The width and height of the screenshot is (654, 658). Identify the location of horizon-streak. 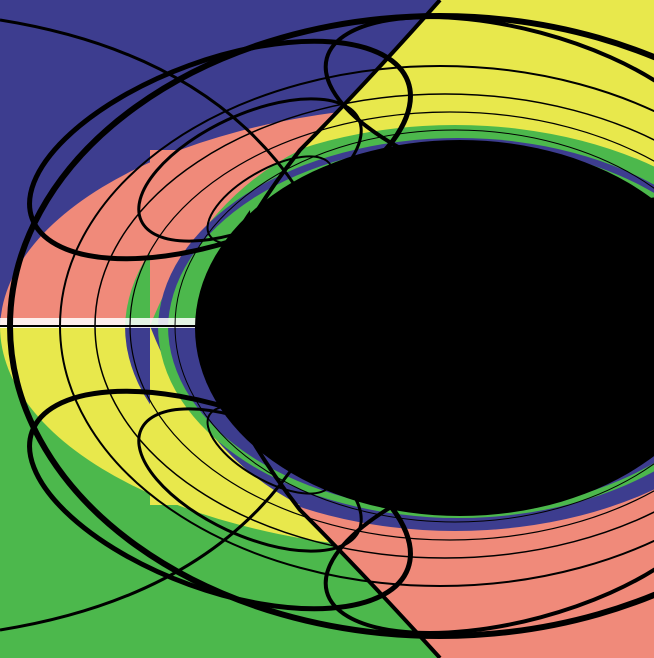
(105, 323).